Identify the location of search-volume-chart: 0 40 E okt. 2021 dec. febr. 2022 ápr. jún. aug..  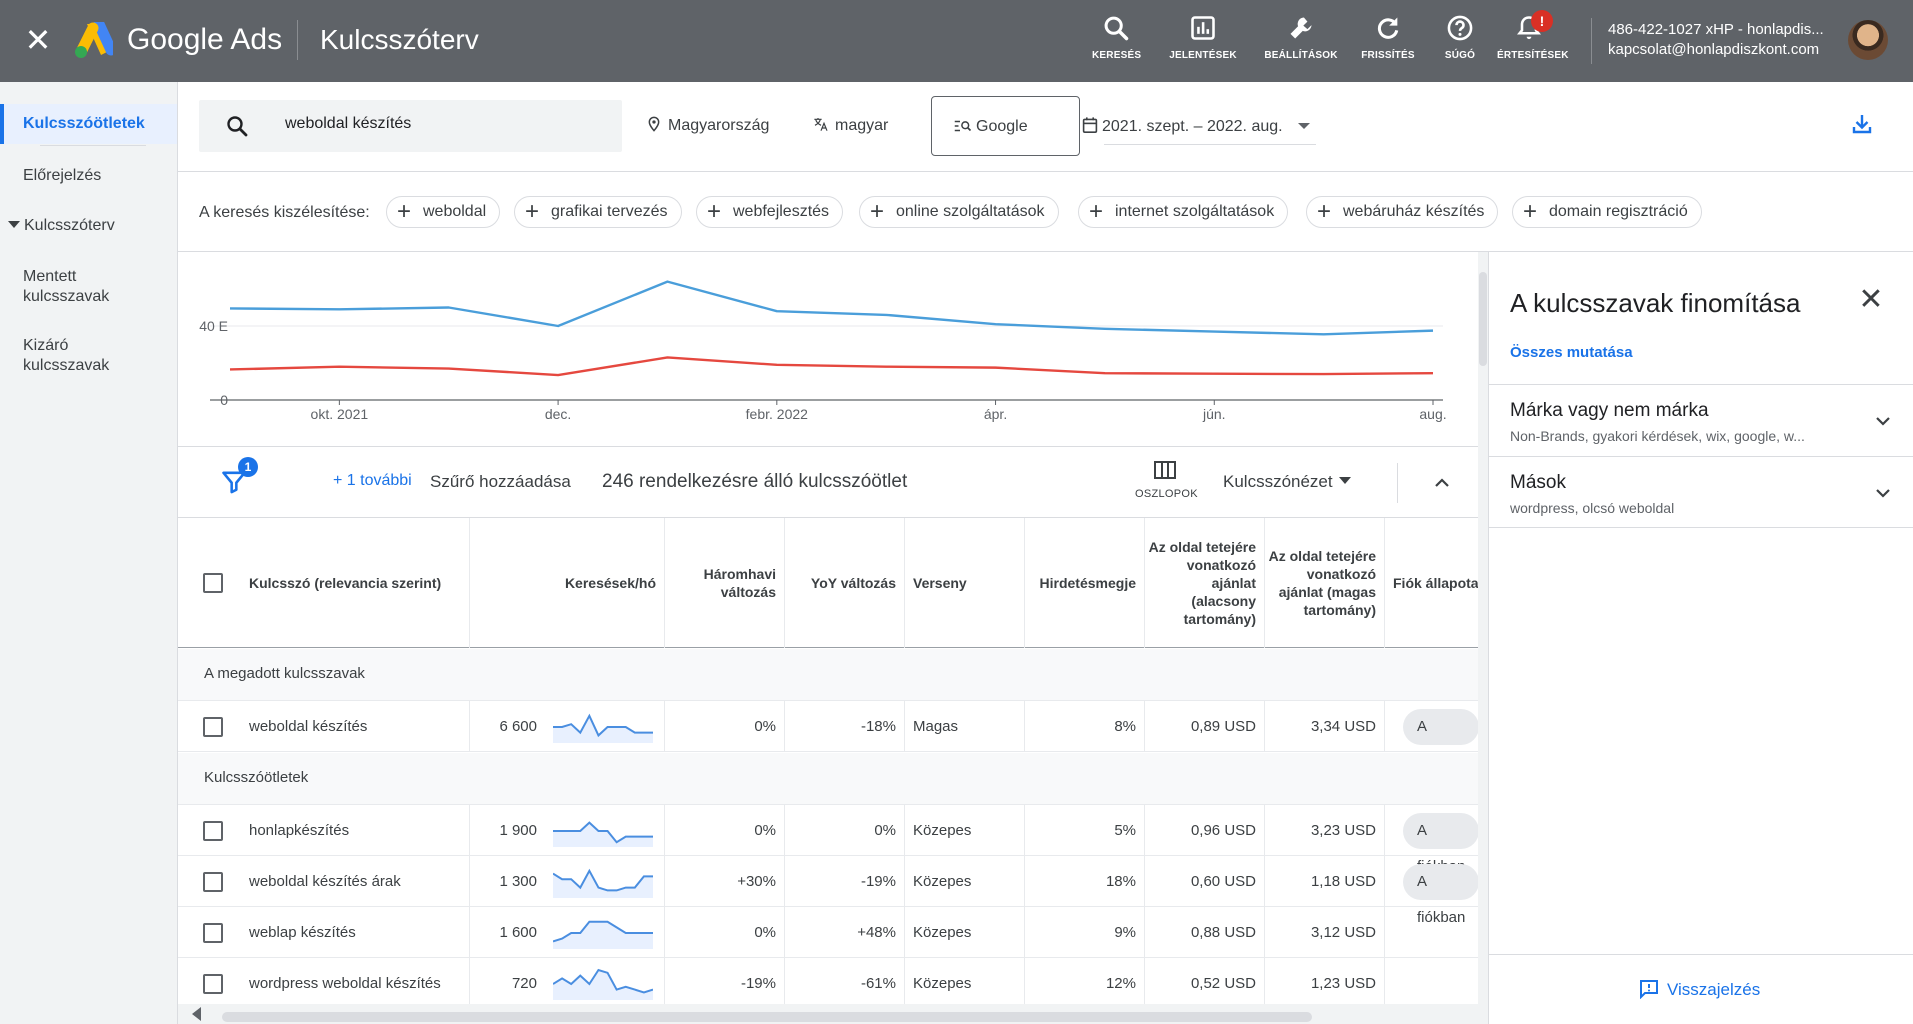
(828, 349).